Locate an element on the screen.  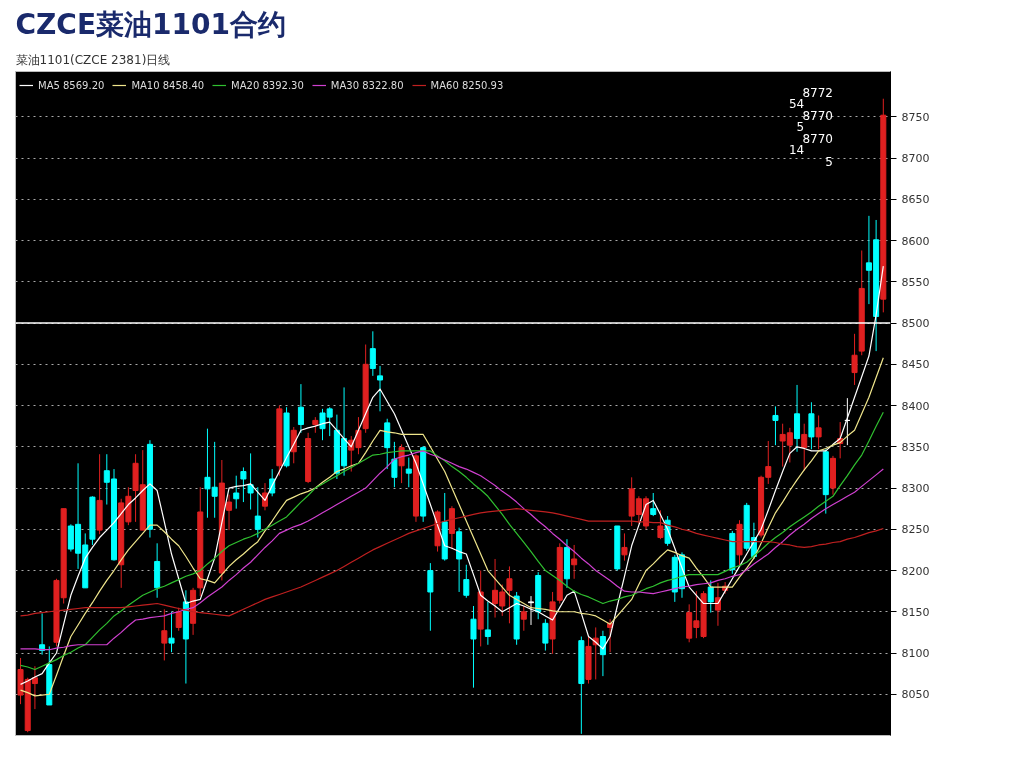
annotation: 8772 is located at coordinates (817, 92).